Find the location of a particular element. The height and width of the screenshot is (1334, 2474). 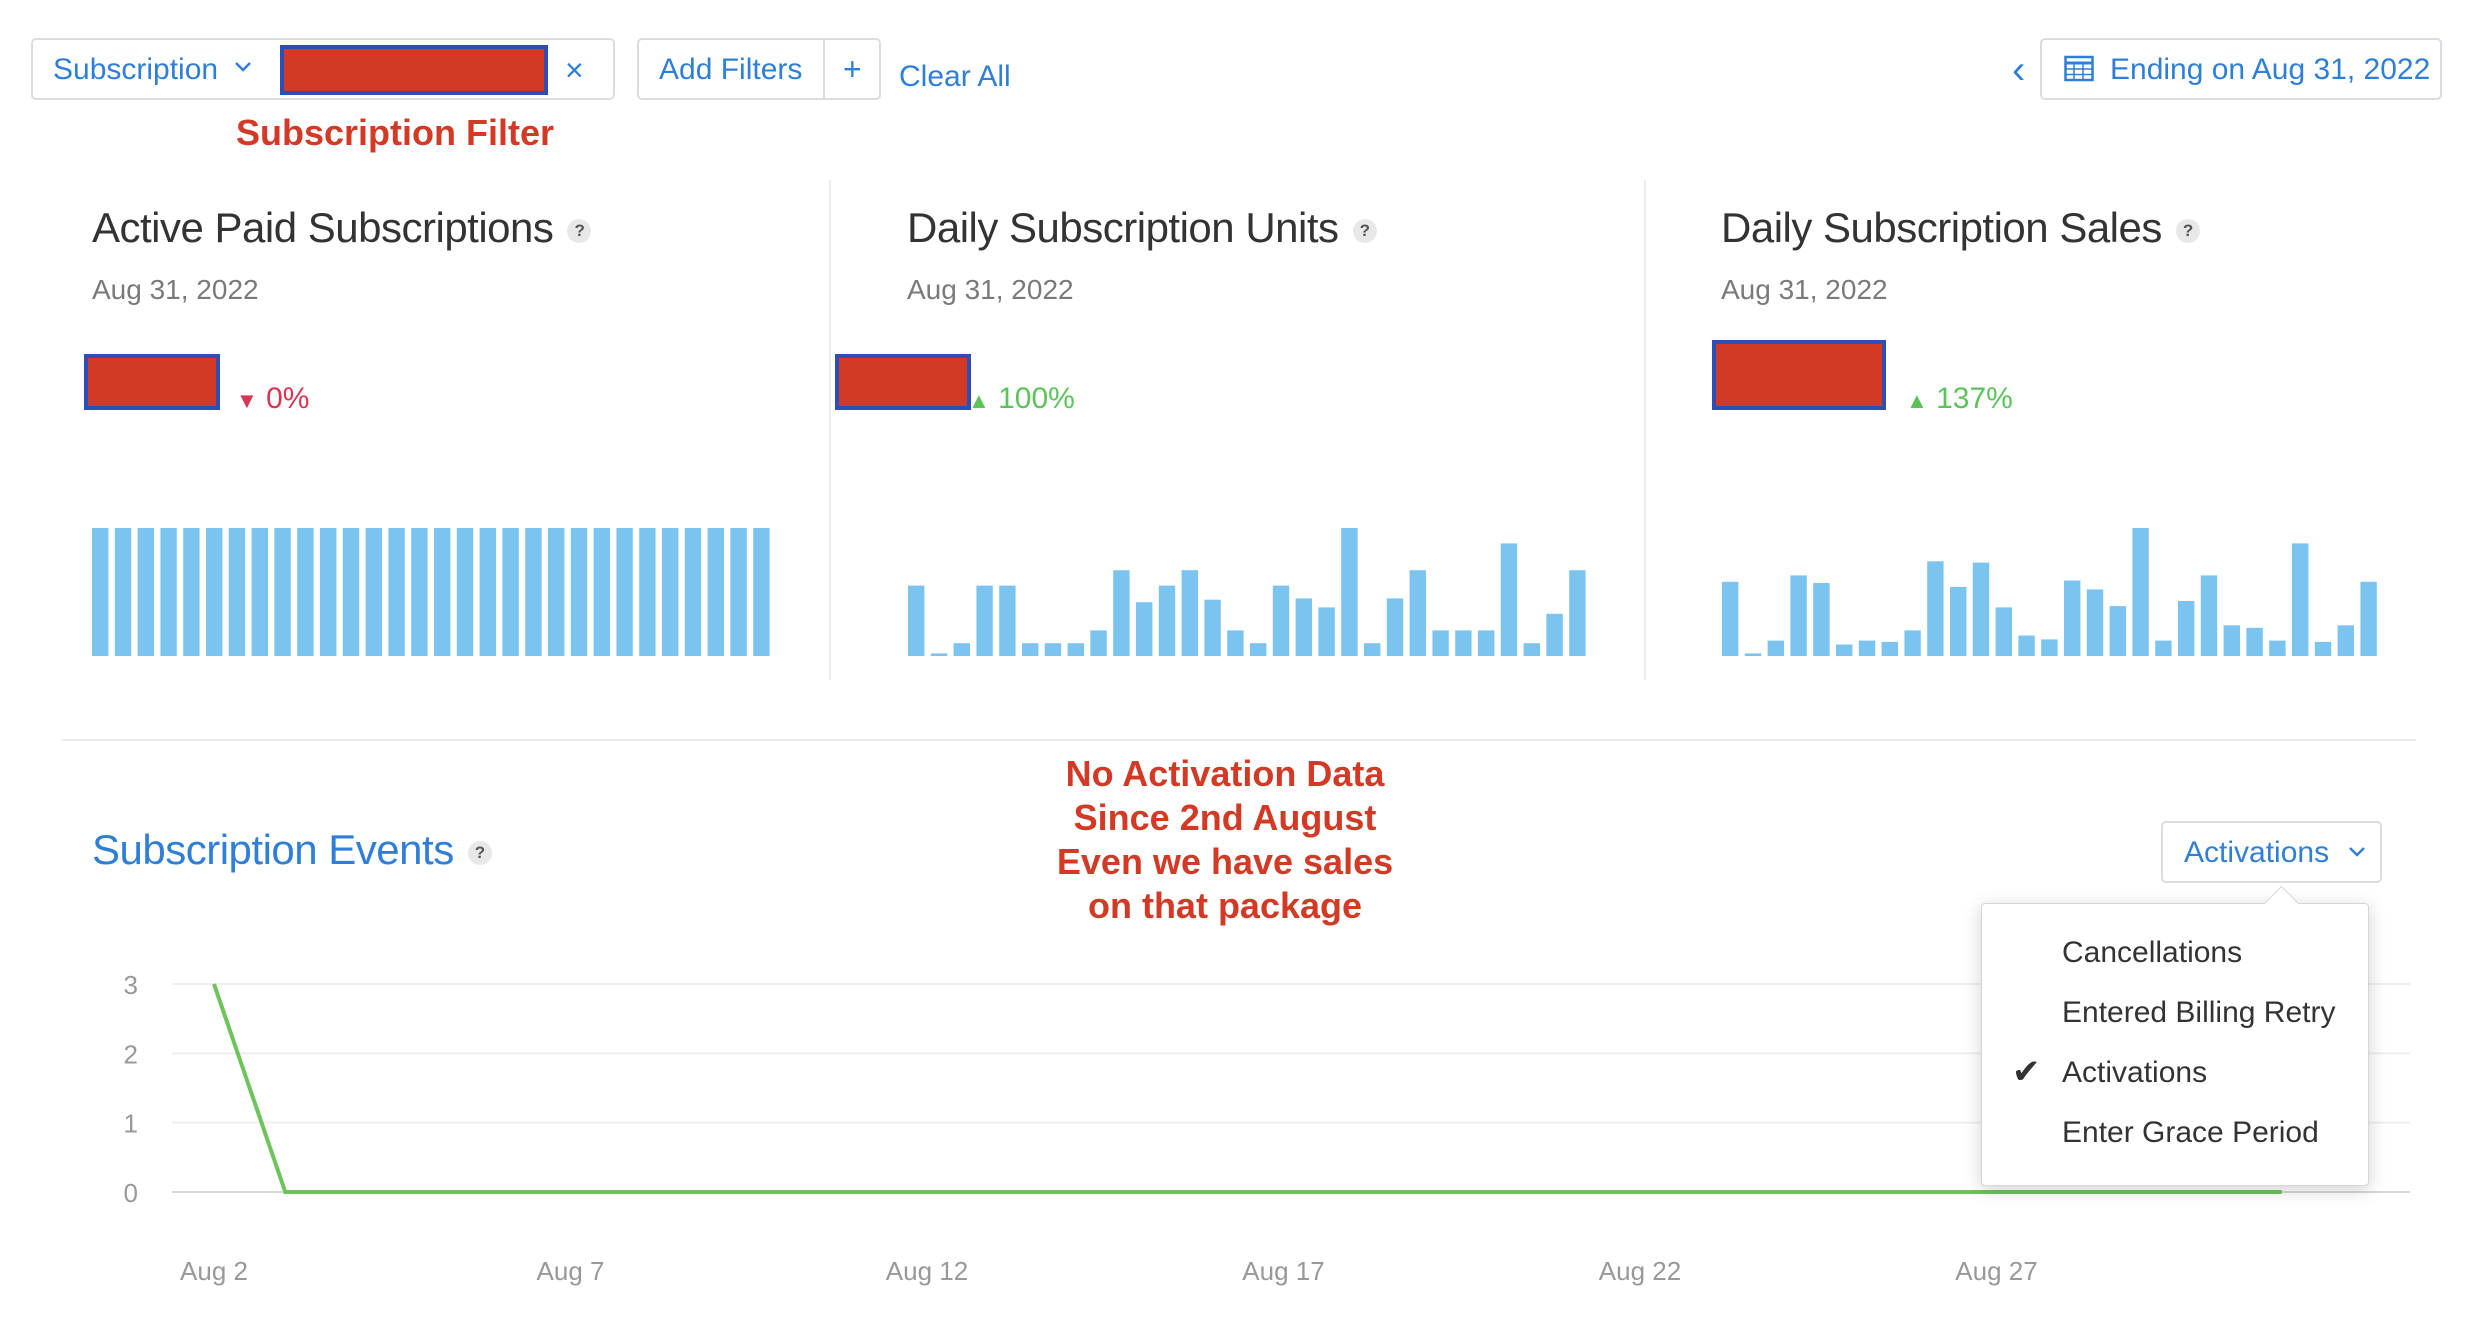

subscription-filter-label: Subscription is located at coordinates (136, 69).